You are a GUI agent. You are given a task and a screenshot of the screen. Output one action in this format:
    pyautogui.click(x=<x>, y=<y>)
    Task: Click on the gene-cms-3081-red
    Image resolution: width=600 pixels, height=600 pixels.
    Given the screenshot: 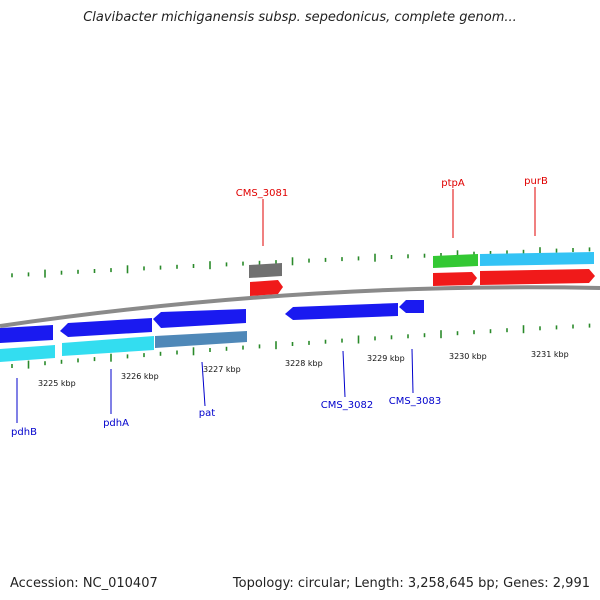 What is the action you would take?
    pyautogui.click(x=266, y=288)
    